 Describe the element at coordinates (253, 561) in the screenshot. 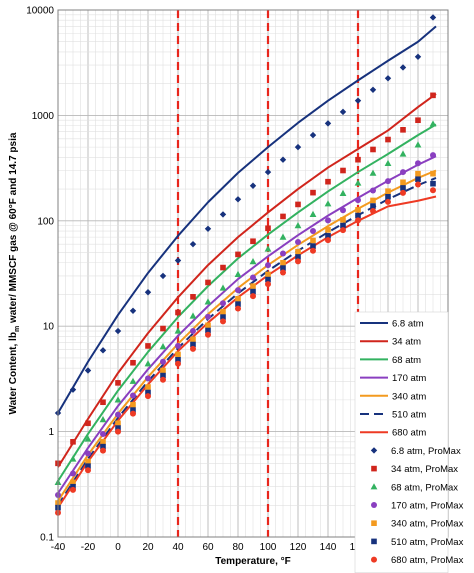

I see `x-axis-title: Temperature, °F` at that location.